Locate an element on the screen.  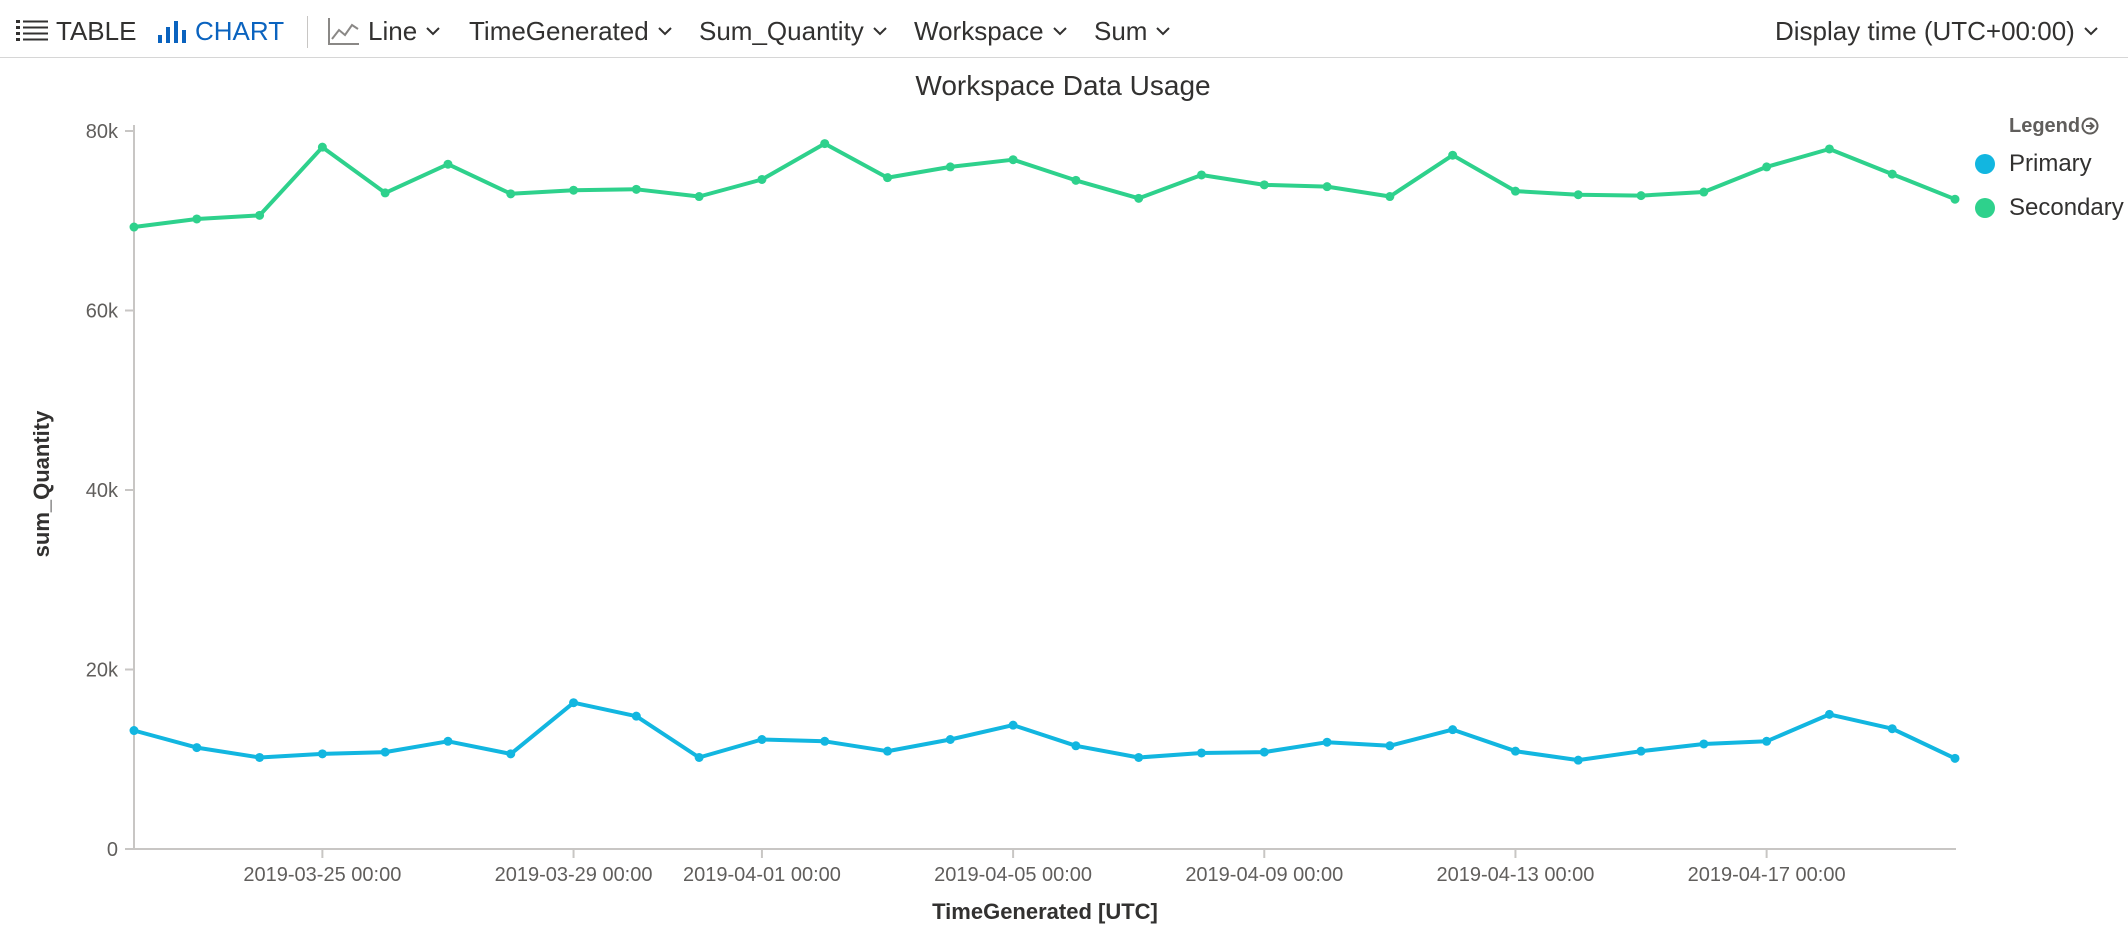
chart-tab: CHART is located at coordinates (220, 31).